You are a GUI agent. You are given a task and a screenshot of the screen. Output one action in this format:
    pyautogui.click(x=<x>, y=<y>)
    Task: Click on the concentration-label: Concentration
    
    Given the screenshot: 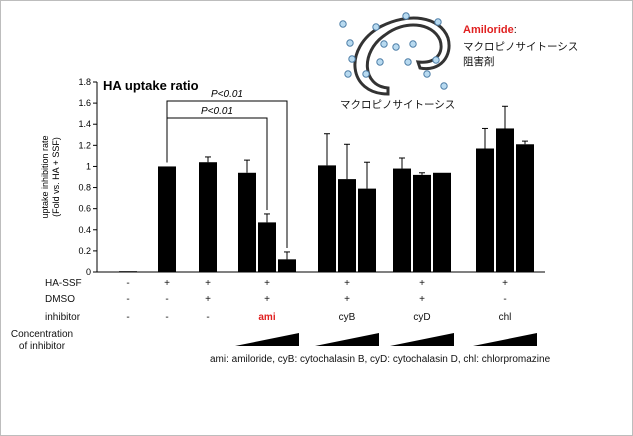 What is the action you would take?
    pyautogui.click(x=42, y=334)
    